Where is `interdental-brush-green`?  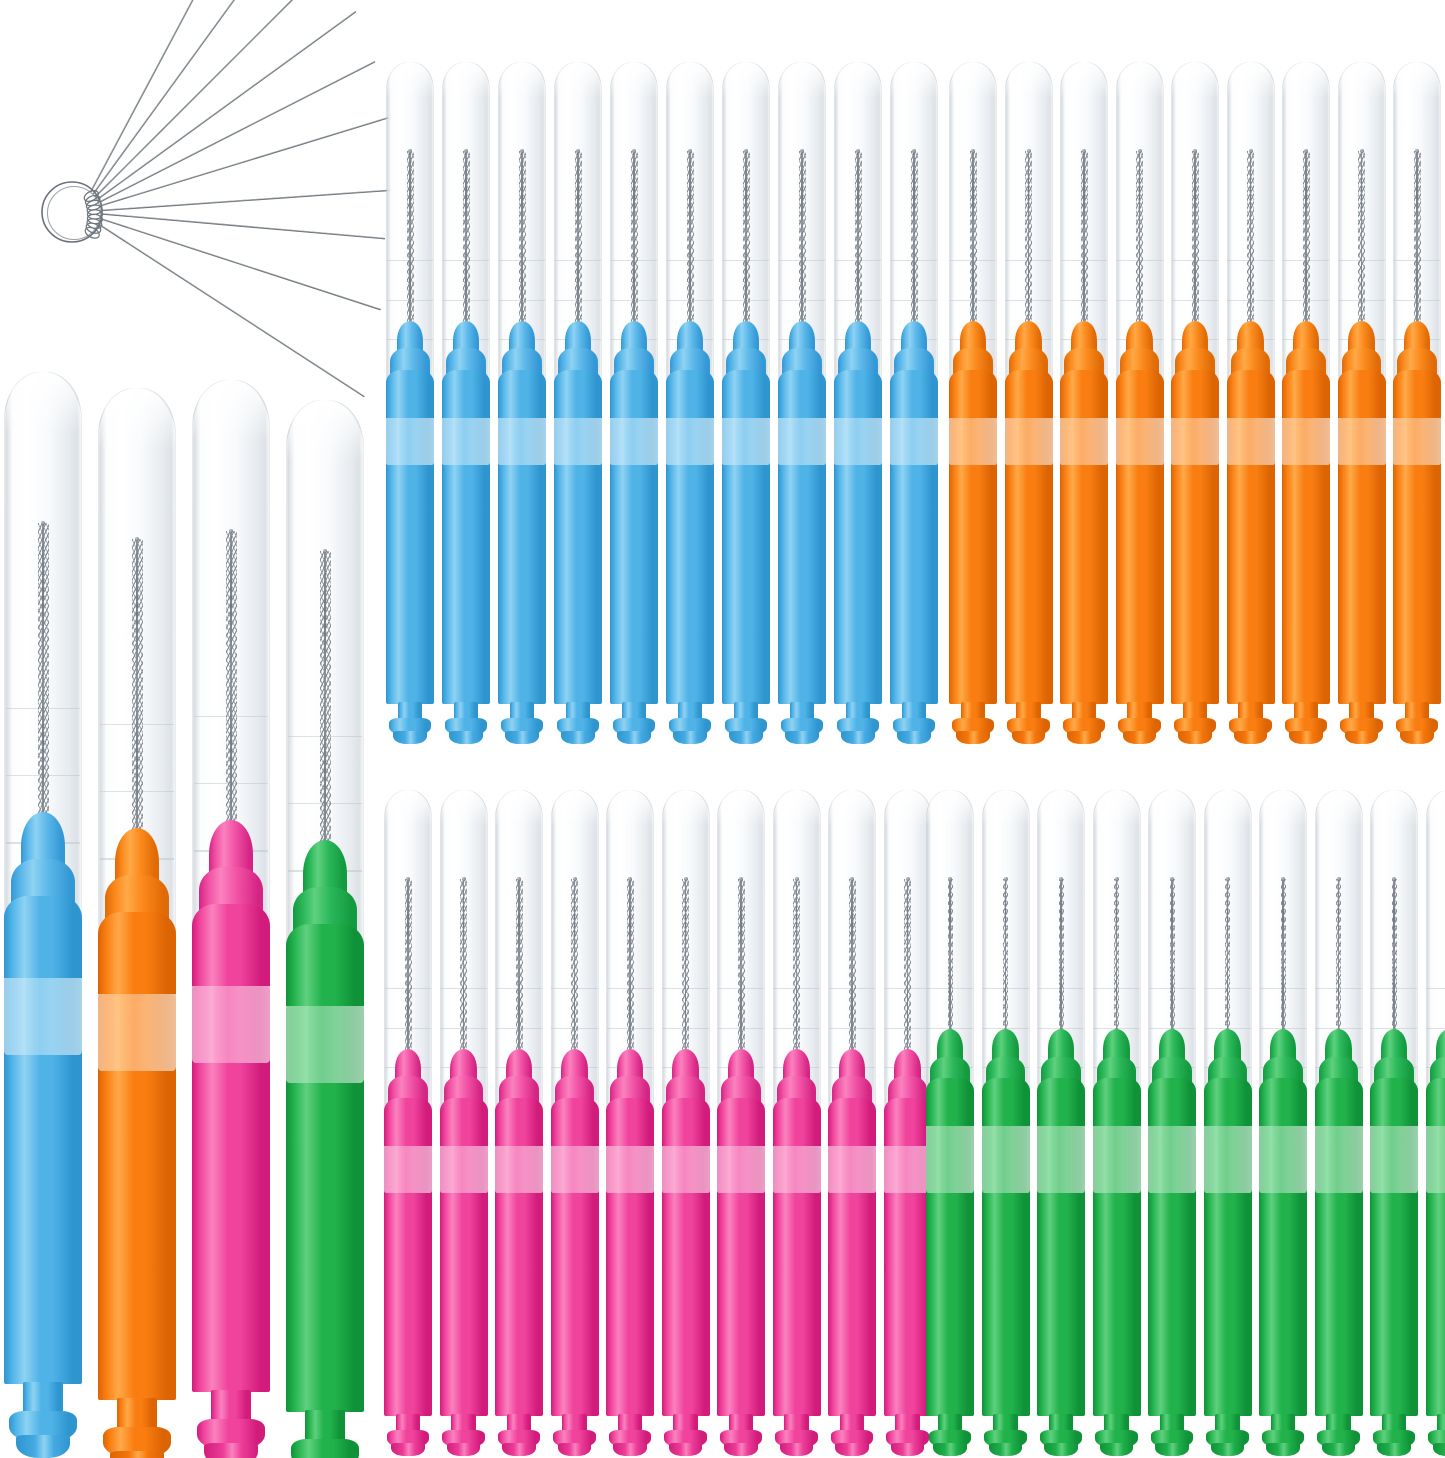 interdental-brush-green is located at coordinates (1227, 1124).